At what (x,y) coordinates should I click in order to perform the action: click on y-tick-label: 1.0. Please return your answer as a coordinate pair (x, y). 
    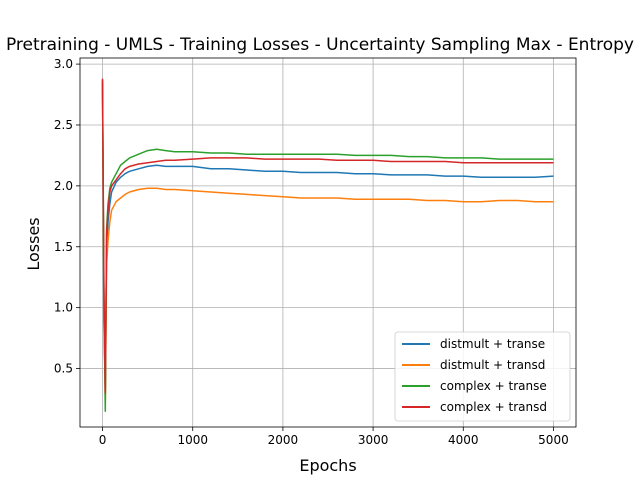
    Looking at the image, I should click on (63, 308).